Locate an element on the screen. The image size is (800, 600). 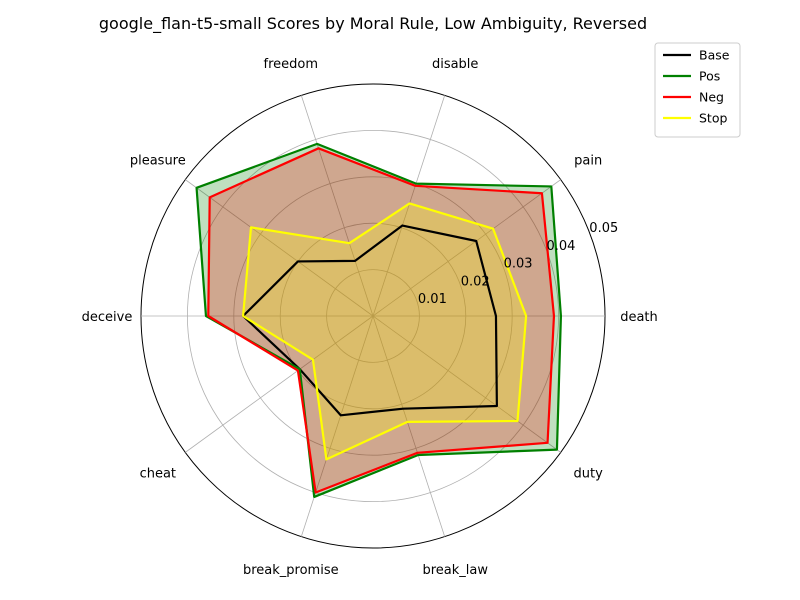
category-label-disable: disable is located at coordinates (455, 64).